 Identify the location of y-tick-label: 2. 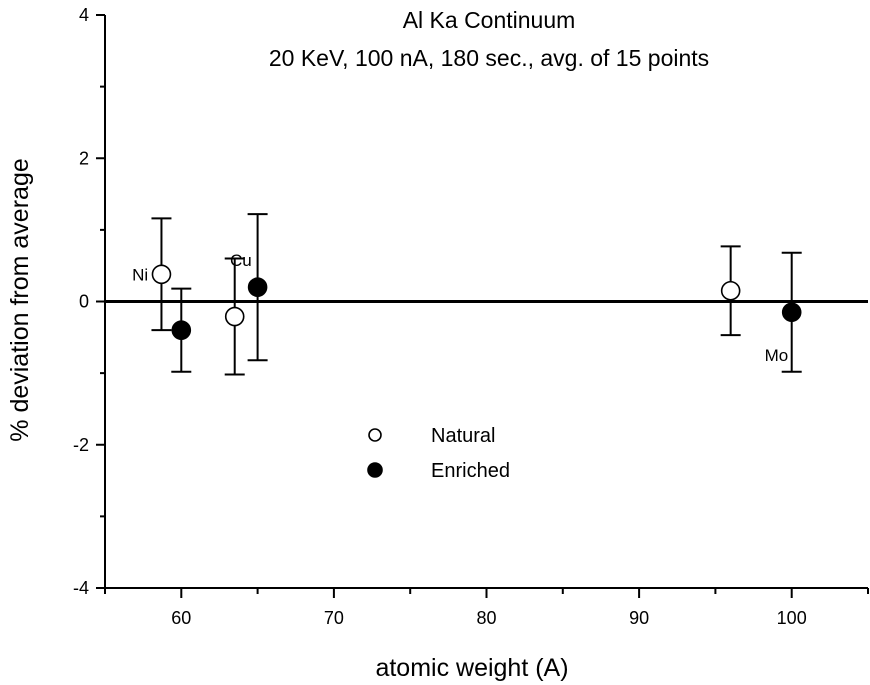
(84, 158).